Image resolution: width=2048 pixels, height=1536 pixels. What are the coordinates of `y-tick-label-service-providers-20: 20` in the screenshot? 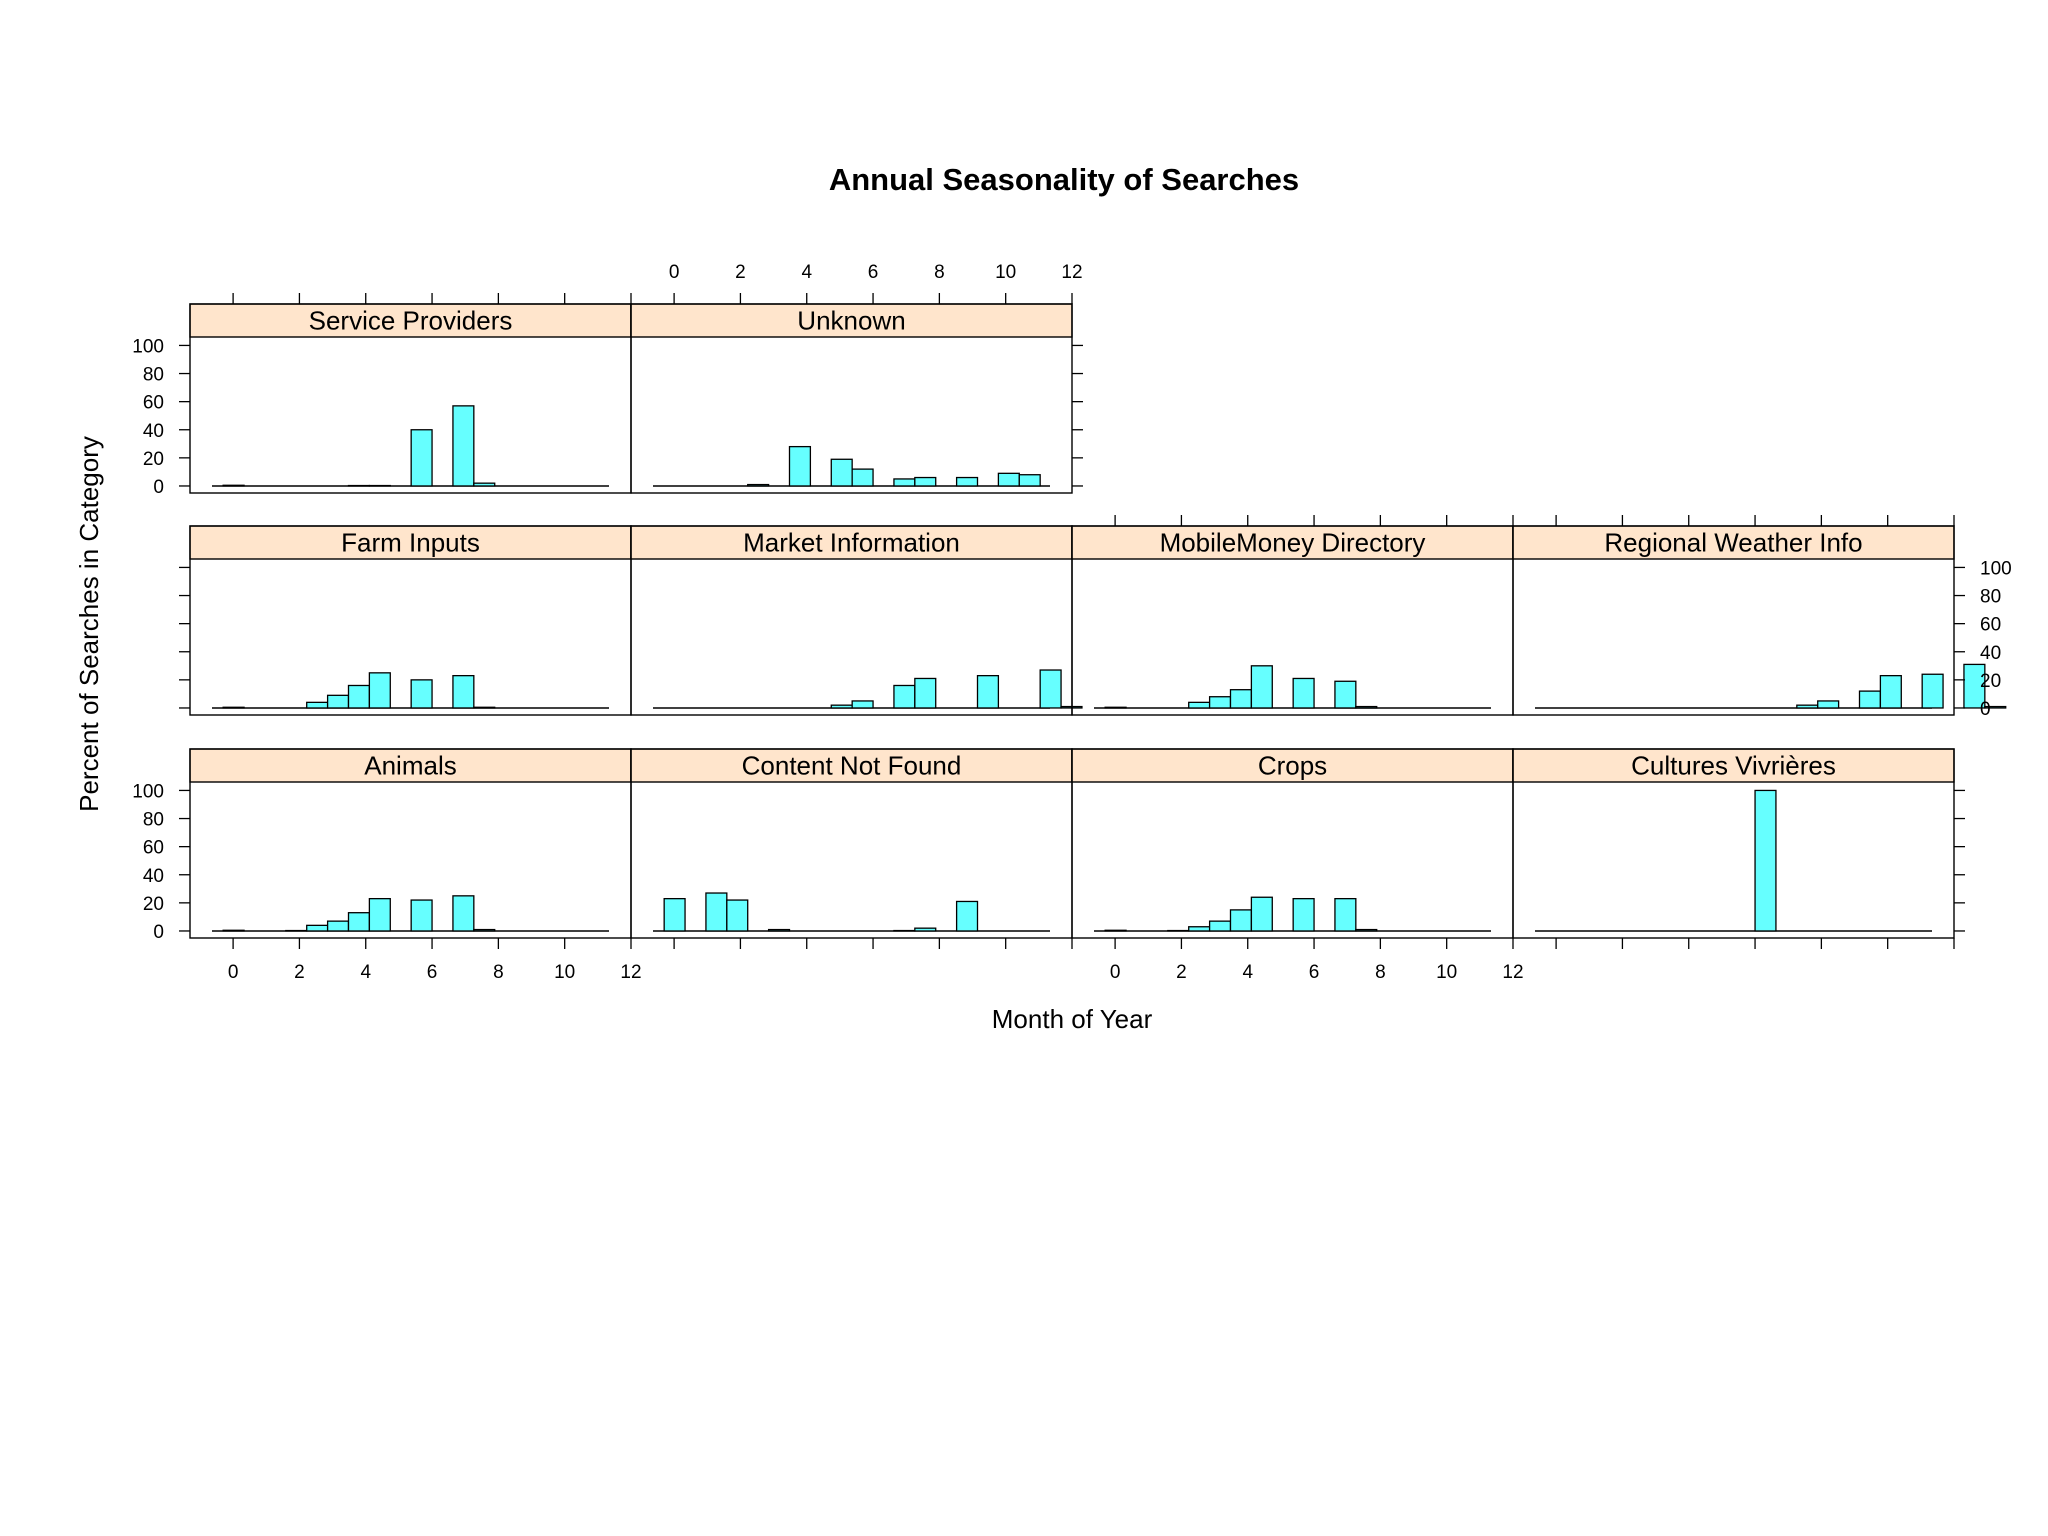 It's located at (153, 459).